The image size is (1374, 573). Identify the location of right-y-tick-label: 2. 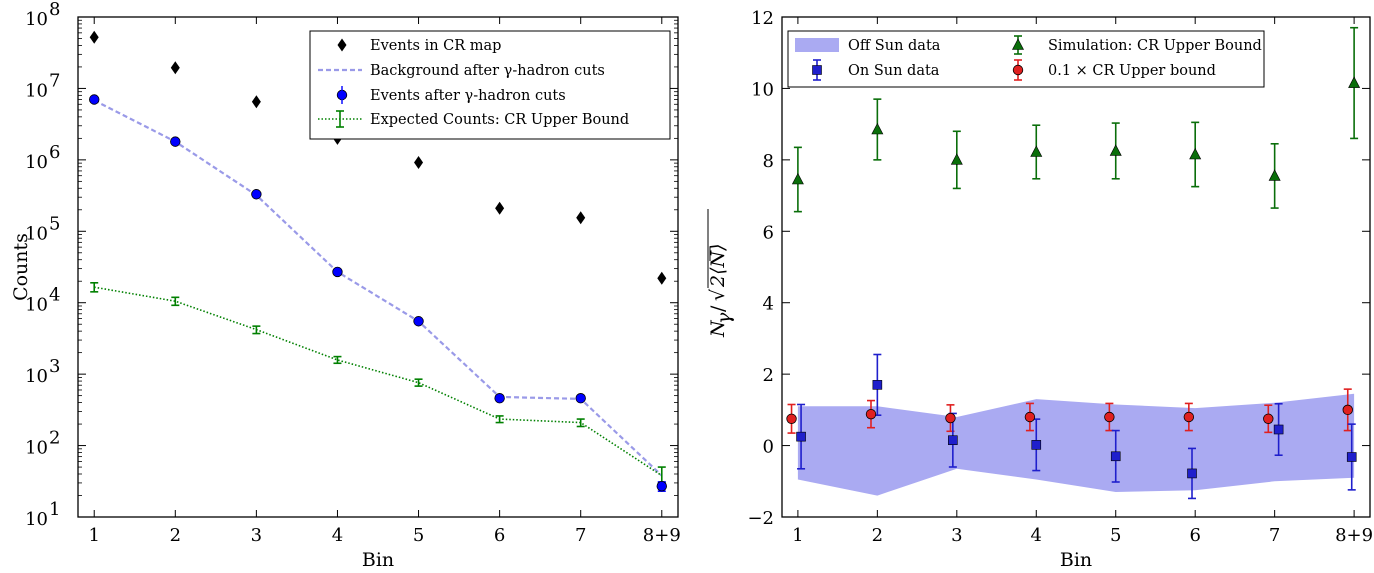
(768, 375).